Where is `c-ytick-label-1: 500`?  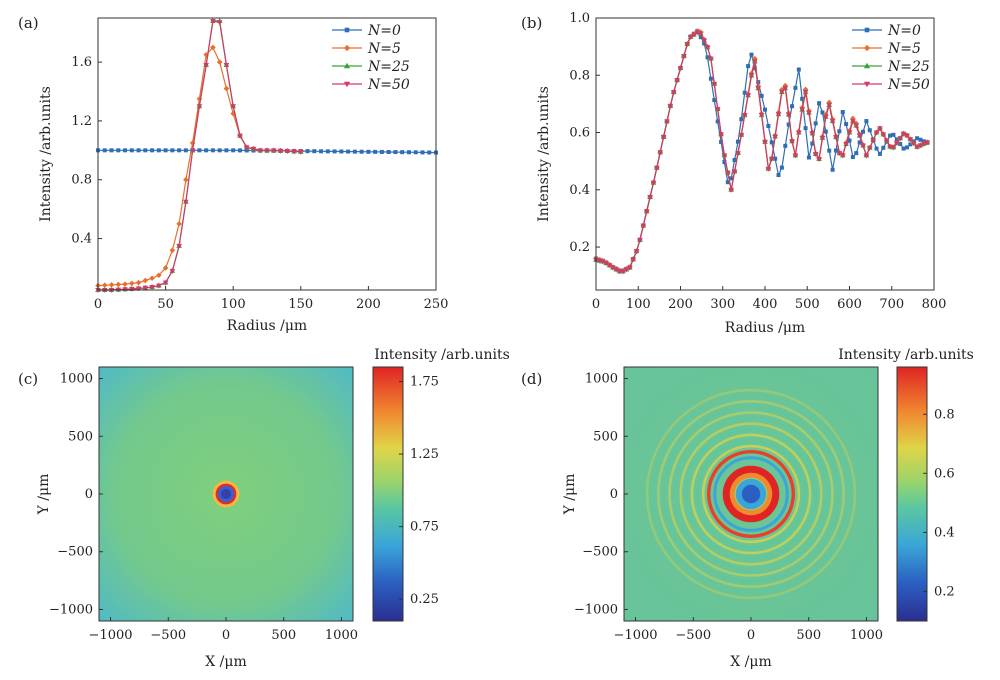 c-ytick-label-1: 500 is located at coordinates (80, 436).